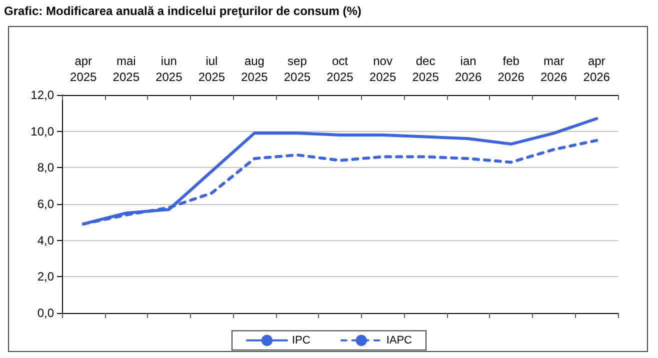 The image size is (658, 358). I want to click on x-tick-label: ian 2026, so click(468, 69).